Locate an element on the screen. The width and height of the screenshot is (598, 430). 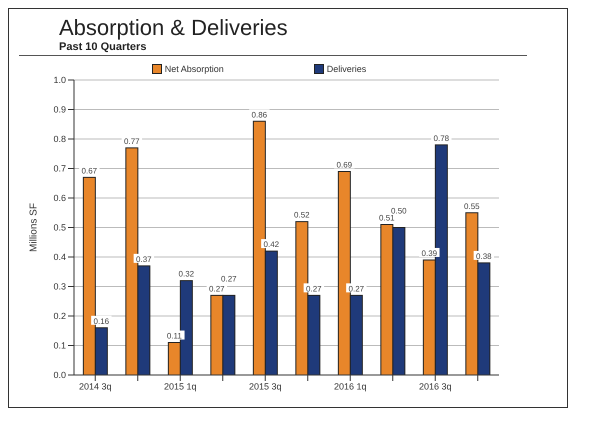
data-label: 0.69 is located at coordinates (344, 165).